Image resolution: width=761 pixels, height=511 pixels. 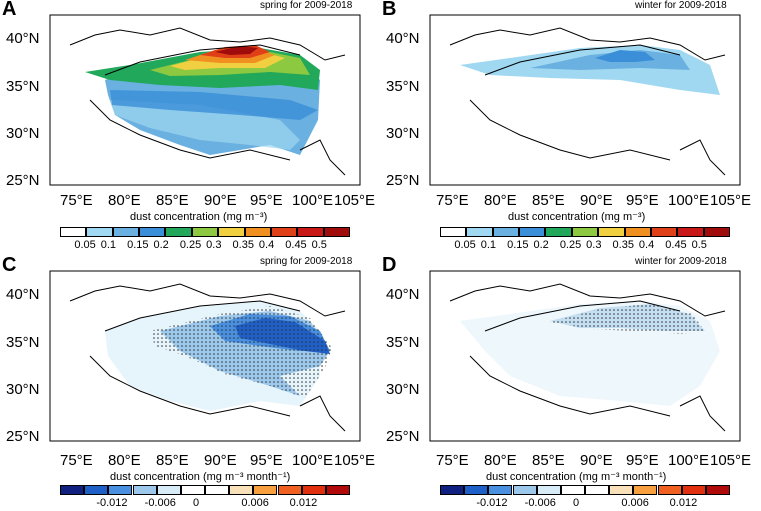 What do you see at coordinates (623, 245) in the screenshot?
I see `colorbar-tick-label: 0.35` at bounding box center [623, 245].